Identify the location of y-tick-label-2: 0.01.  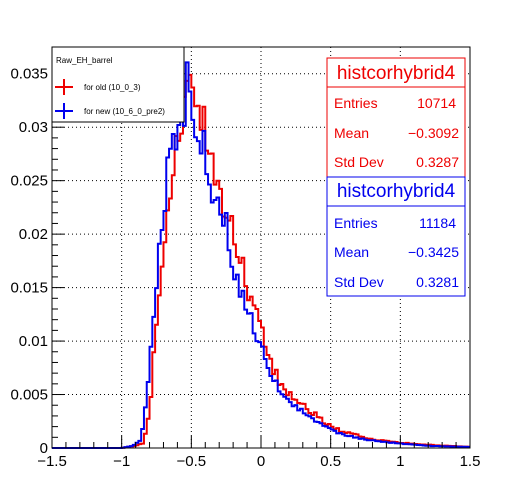
(33, 341).